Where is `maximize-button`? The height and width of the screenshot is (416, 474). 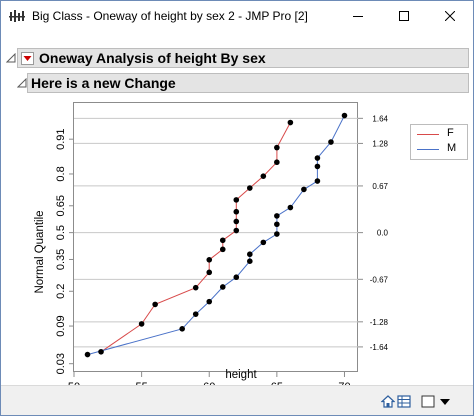 maximize-button is located at coordinates (404, 16).